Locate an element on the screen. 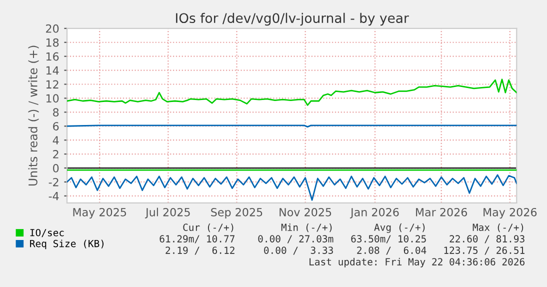  text: Last update: Fri May 22 04:36:06 2026 is located at coordinates (417, 263).